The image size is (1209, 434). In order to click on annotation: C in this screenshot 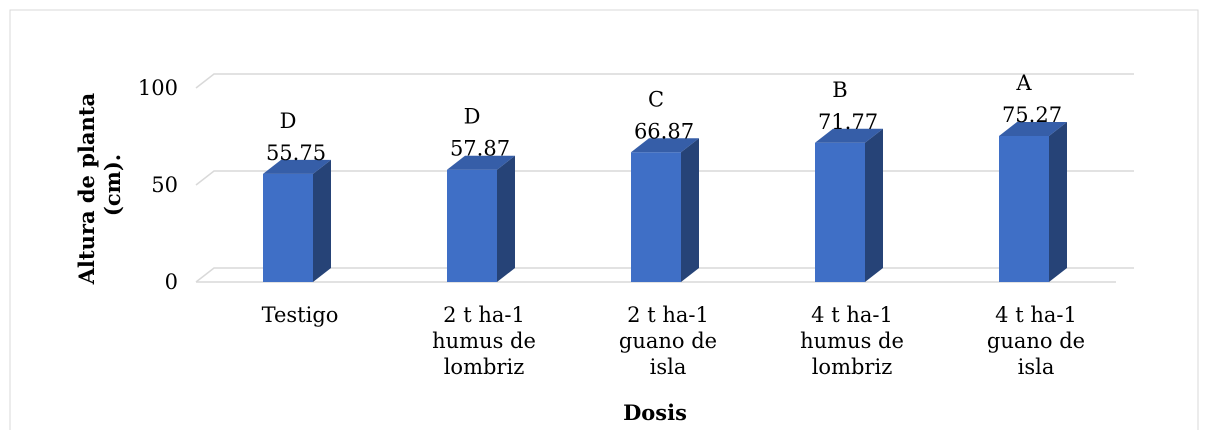, I will do `click(656, 99)`.